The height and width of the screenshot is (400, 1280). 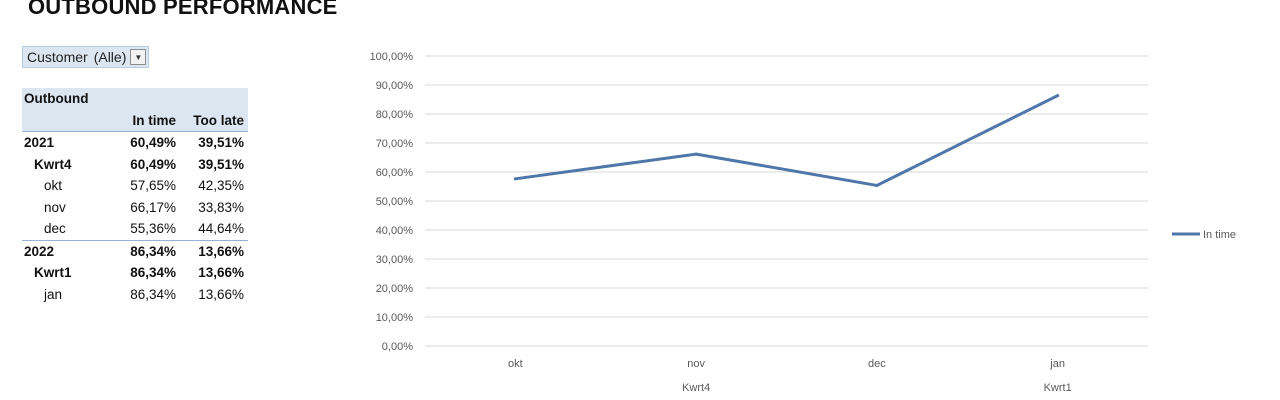 What do you see at coordinates (1057, 364) in the screenshot?
I see `x-tick-label: jan` at bounding box center [1057, 364].